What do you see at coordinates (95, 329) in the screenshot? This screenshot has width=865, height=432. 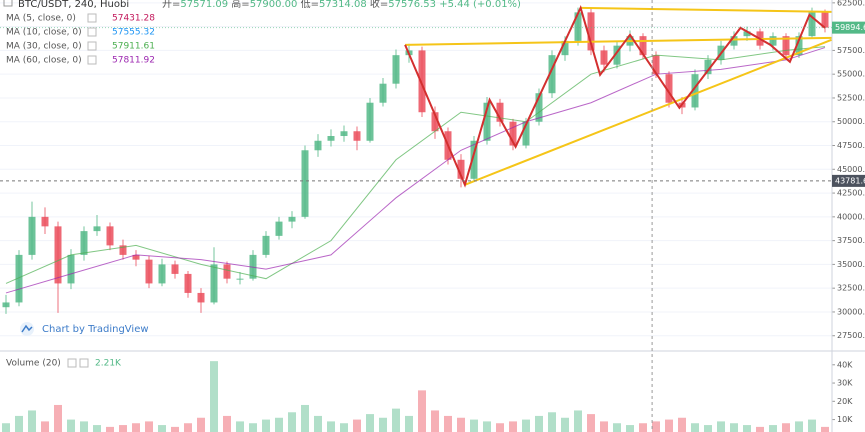 I see `watermark: Chart by TradingView` at bounding box center [95, 329].